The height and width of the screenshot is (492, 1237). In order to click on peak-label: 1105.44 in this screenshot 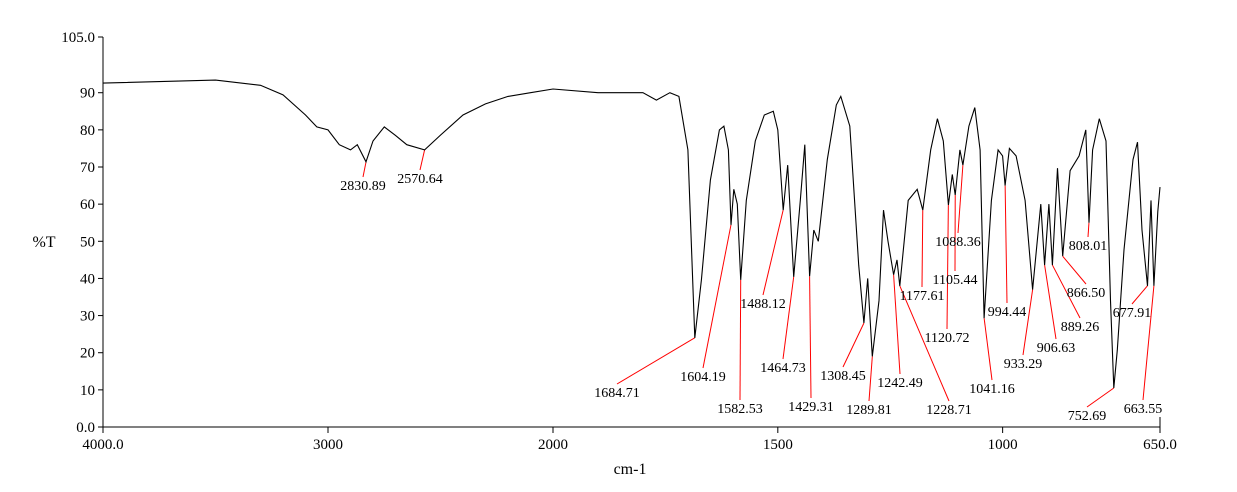, I will do `click(955, 280)`.